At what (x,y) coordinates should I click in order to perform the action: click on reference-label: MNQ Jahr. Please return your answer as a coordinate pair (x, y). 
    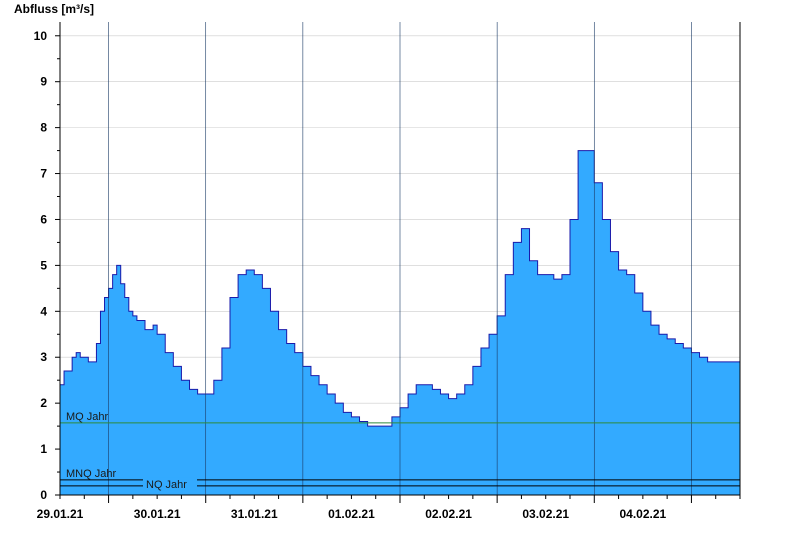
    Looking at the image, I should click on (91, 474).